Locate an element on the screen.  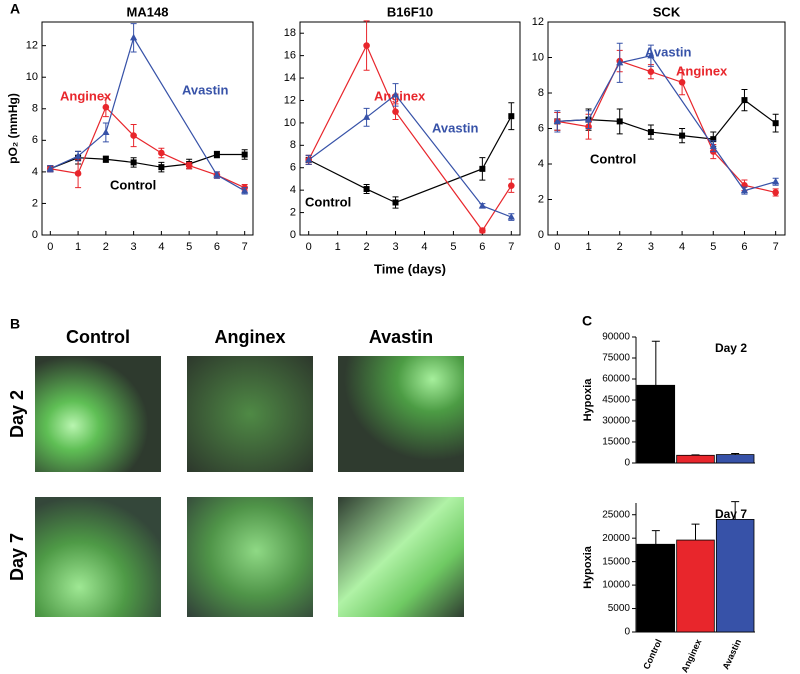
y-tick-label: 20000 is located at coordinates (616, 538).